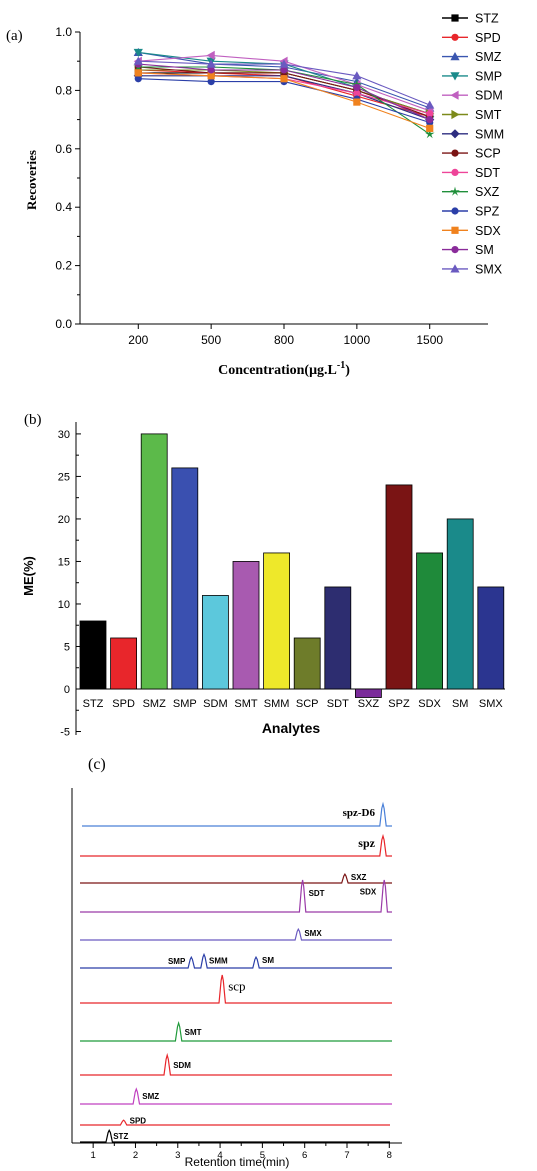 This screenshot has height=1171, width=537. I want to click on panel-b-x-tick-label: SMX, so click(491, 704).